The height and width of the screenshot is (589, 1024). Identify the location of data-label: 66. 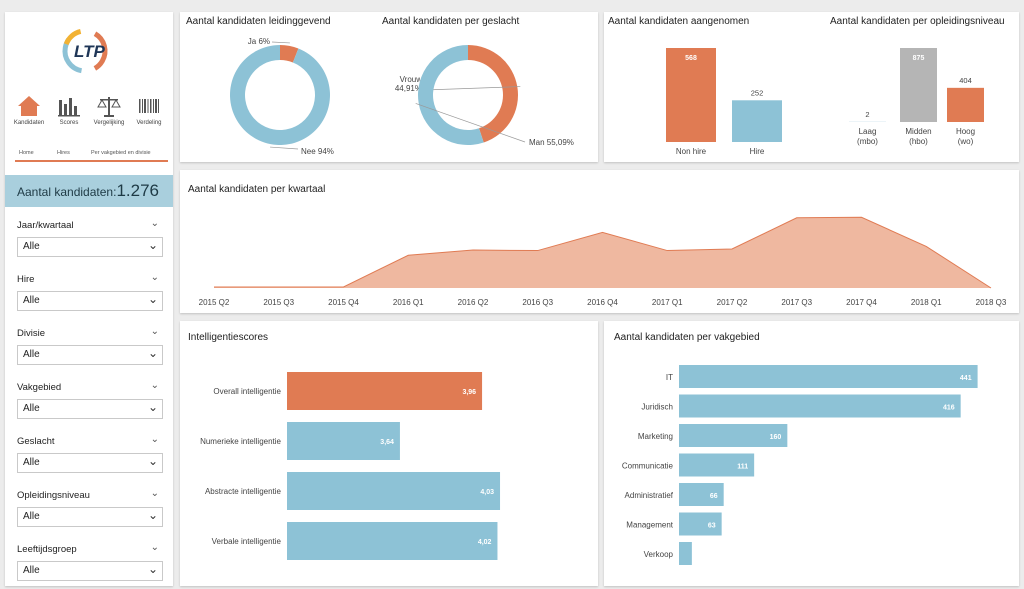
(714, 496).